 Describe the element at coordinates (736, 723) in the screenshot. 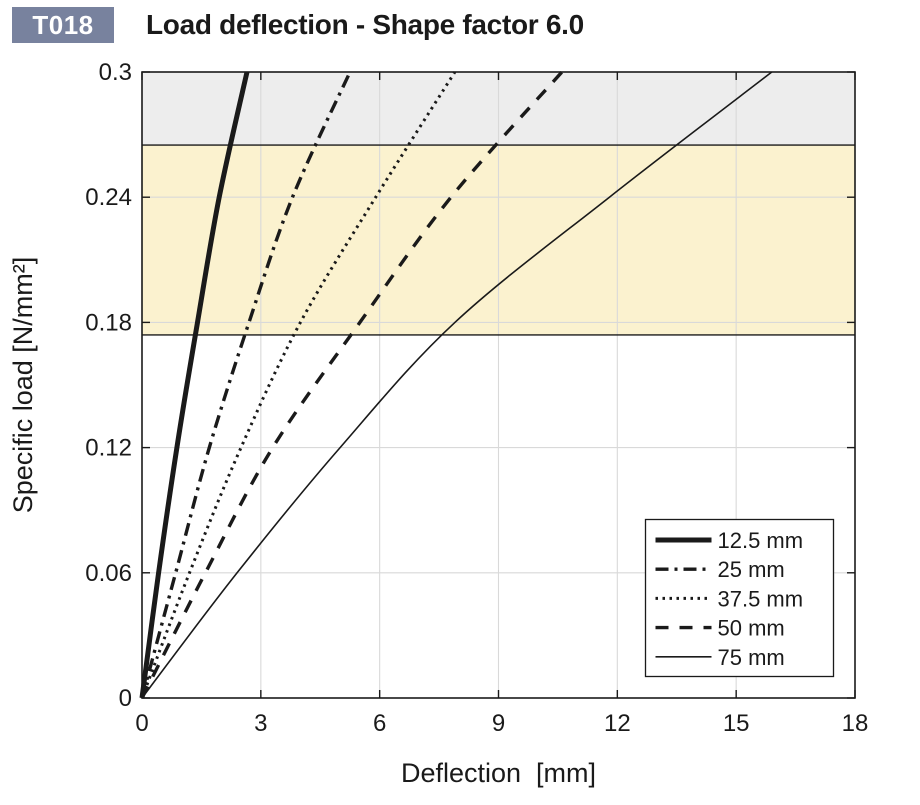

I see `x-tick-label: 15` at that location.